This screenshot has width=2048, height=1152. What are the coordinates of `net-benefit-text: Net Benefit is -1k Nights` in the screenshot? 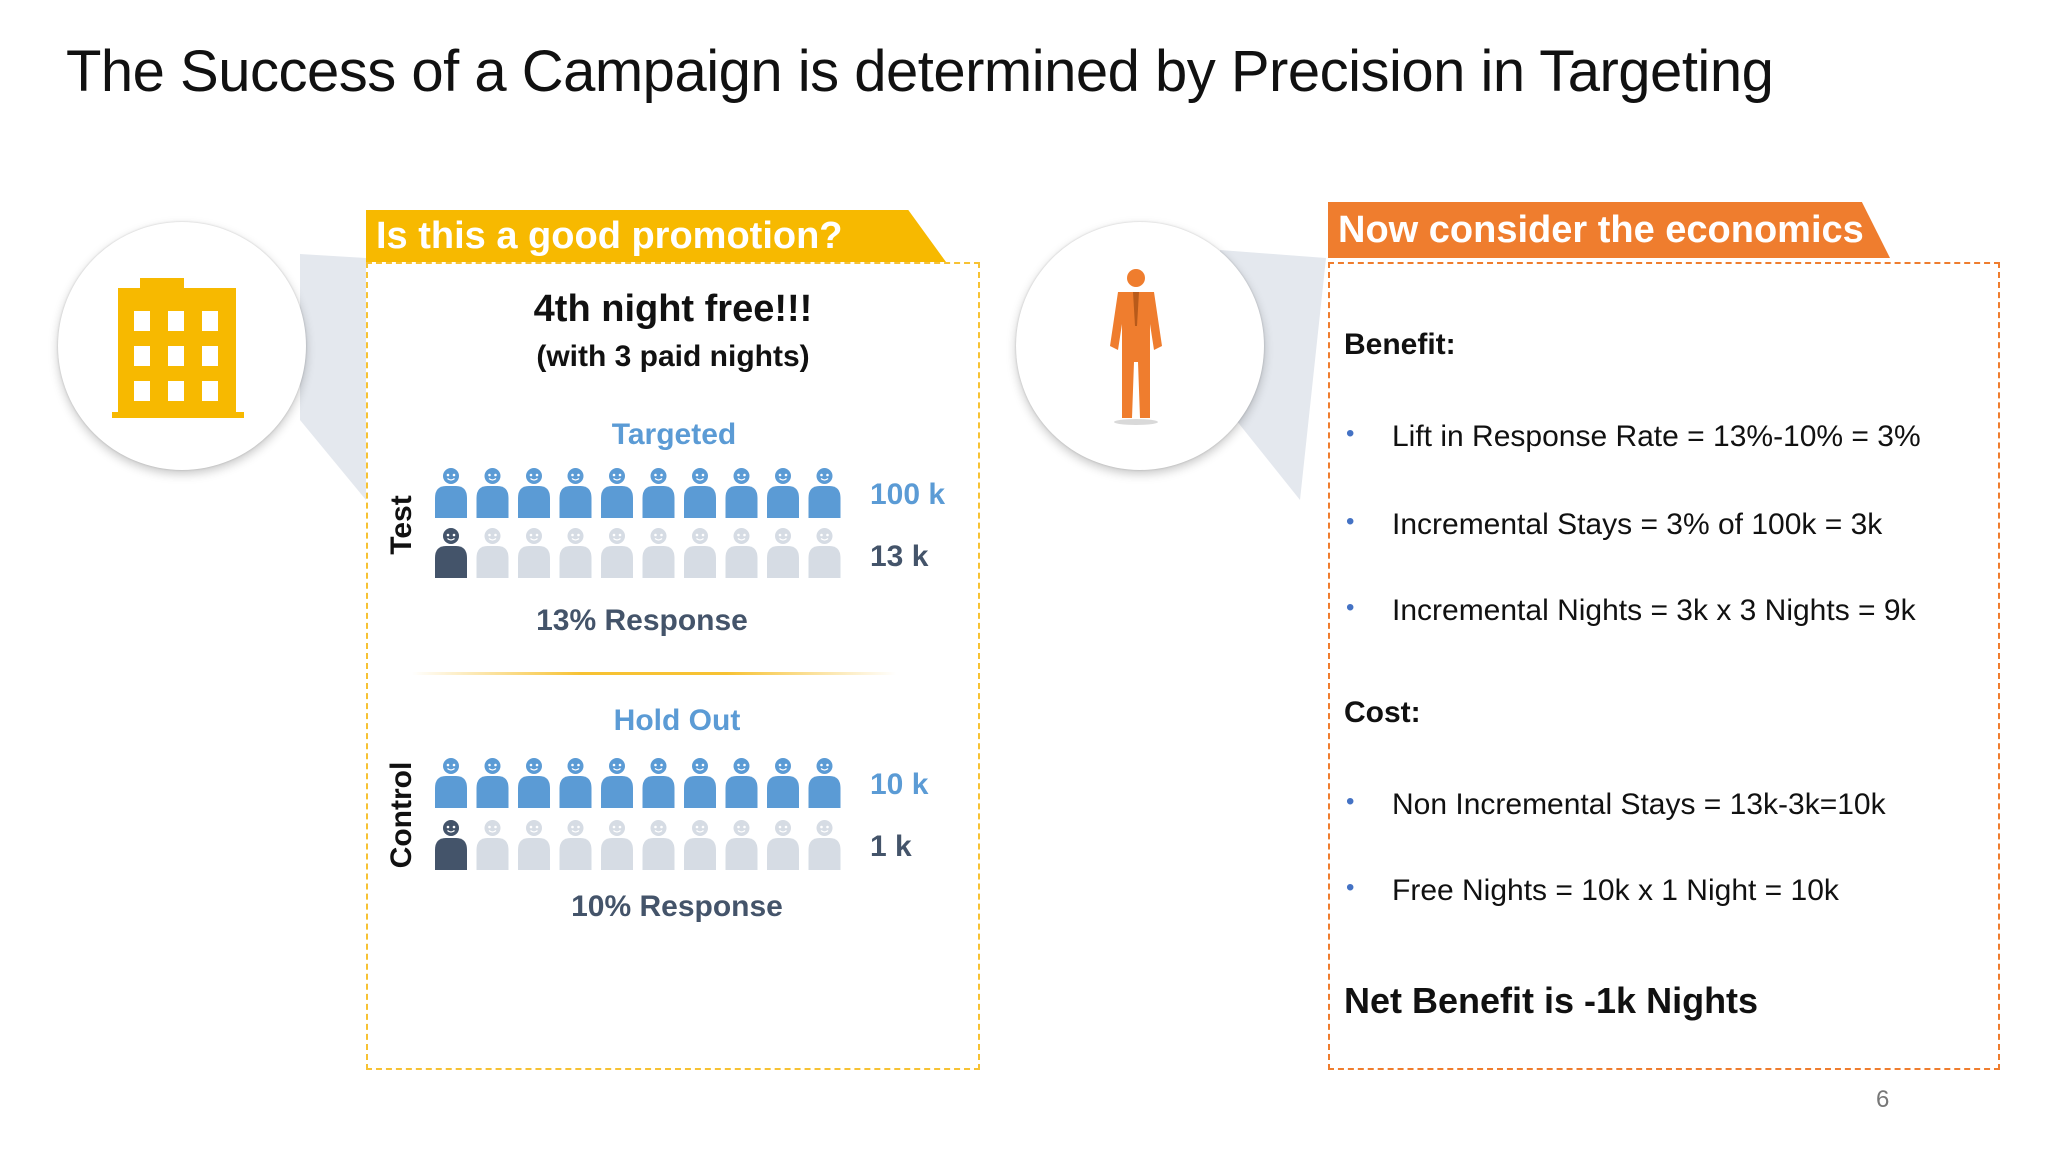 It's located at (1551, 1000).